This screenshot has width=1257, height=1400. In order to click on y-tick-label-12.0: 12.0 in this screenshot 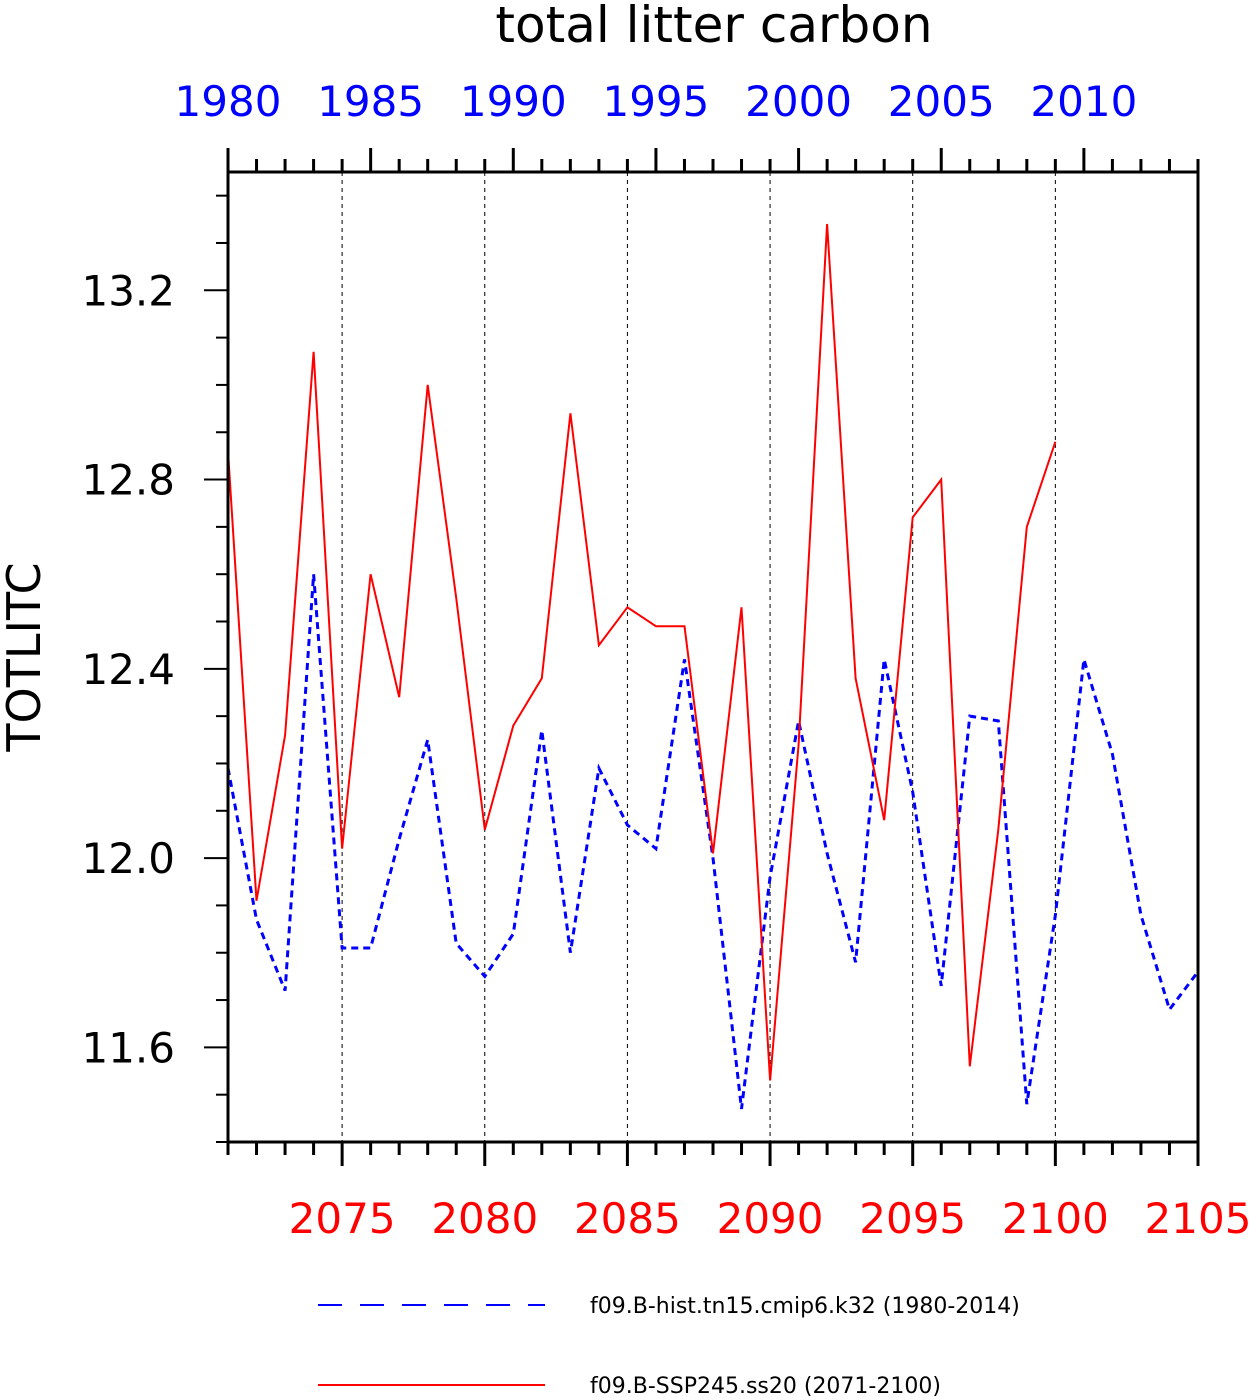, I will do `click(128, 858)`.